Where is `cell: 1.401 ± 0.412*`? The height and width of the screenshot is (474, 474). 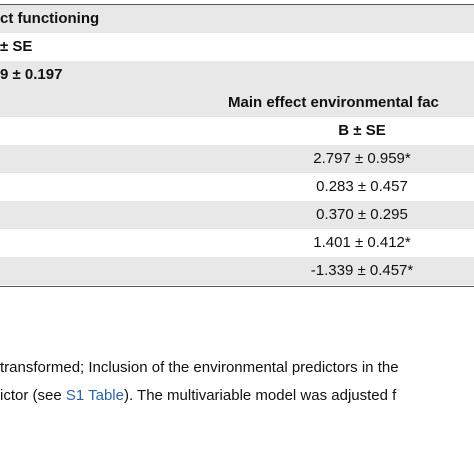 cell: 1.401 ± 0.412* is located at coordinates (362, 242).